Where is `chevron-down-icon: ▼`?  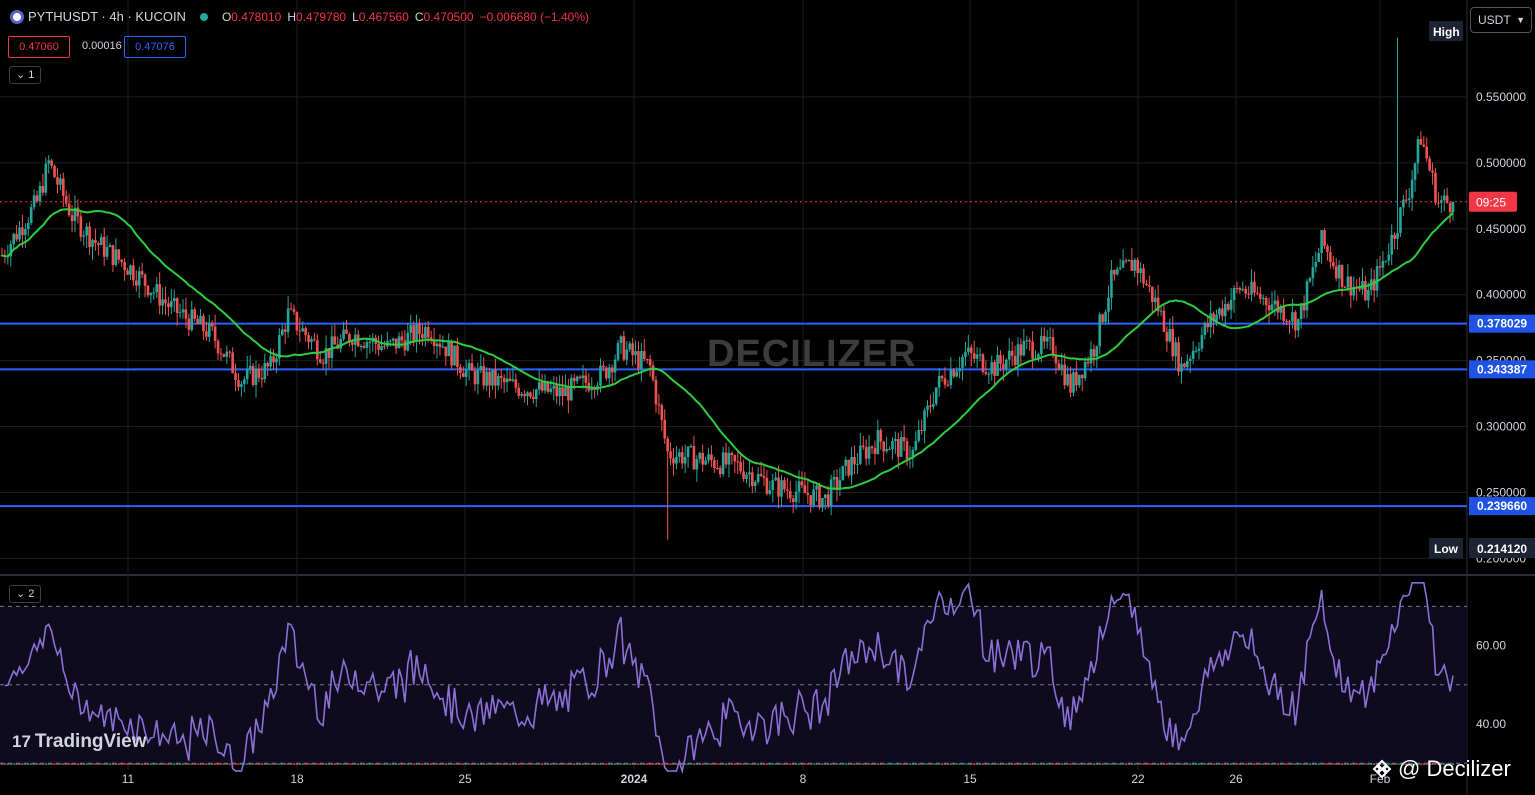 chevron-down-icon: ▼ is located at coordinates (1520, 20).